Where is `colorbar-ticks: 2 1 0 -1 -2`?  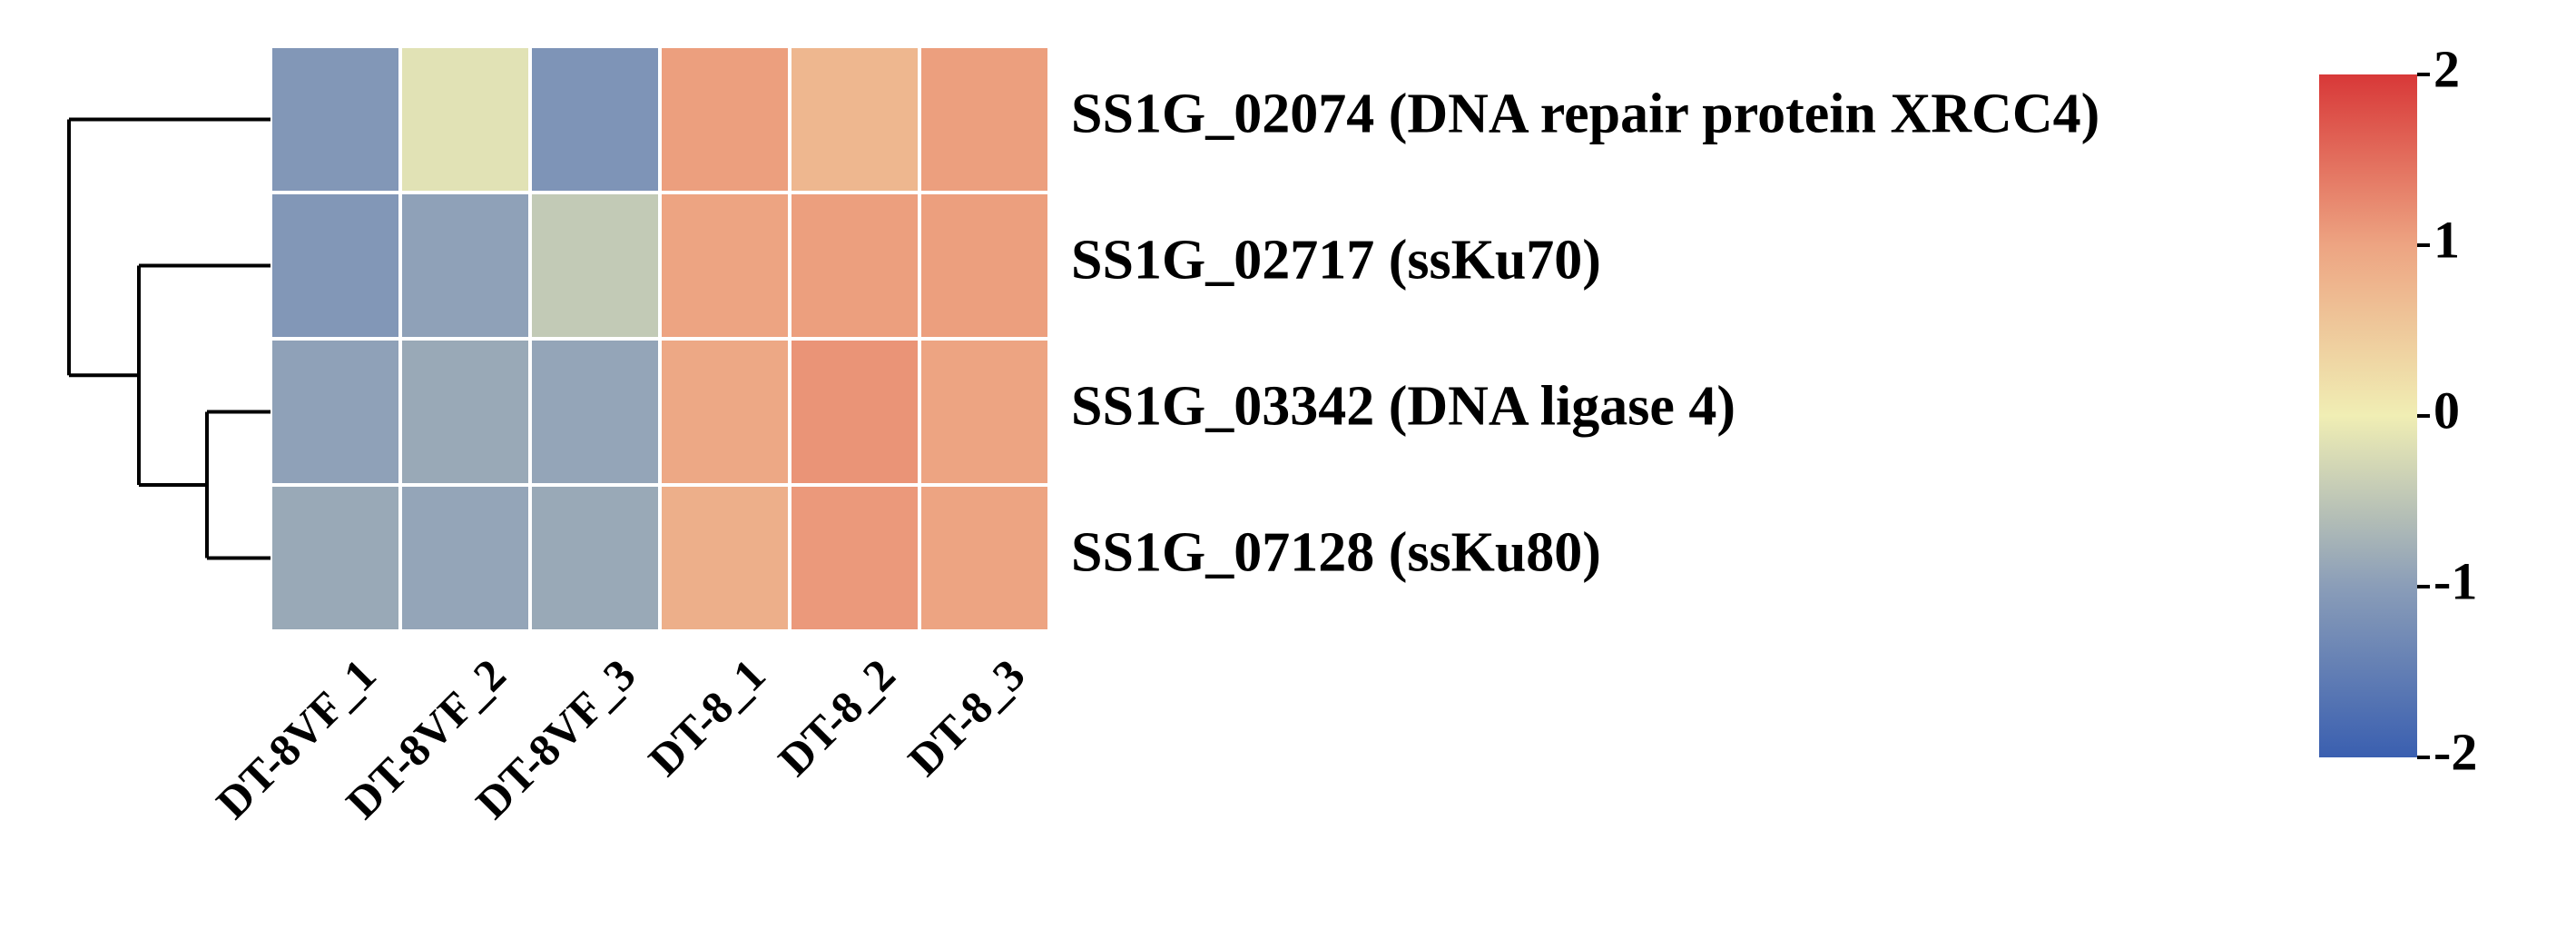 colorbar-ticks: 2 1 0 -1 -2 is located at coordinates (2447, 410).